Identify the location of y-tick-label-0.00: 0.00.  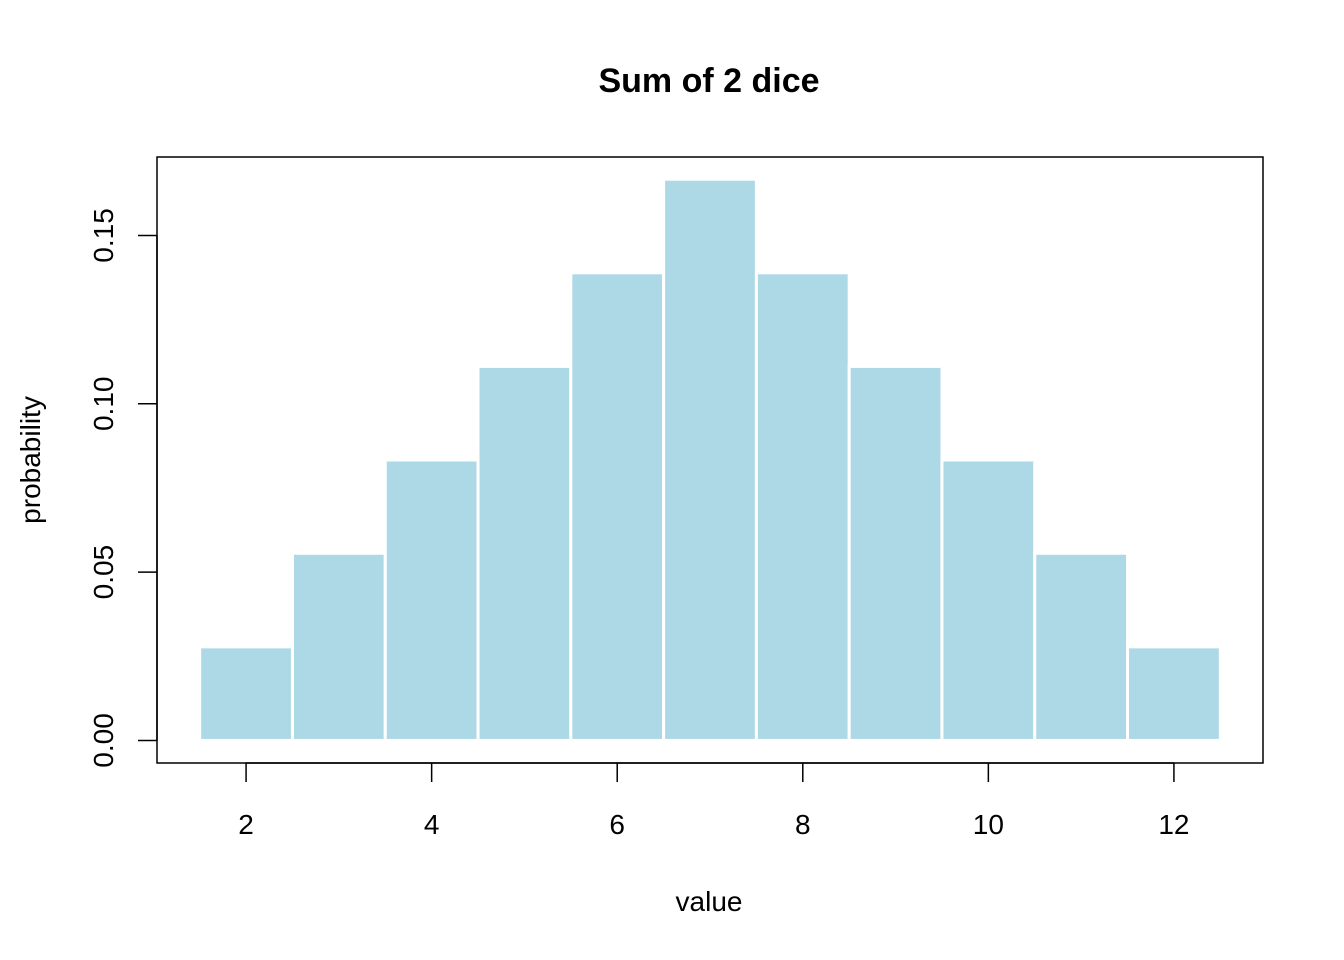
(103, 740).